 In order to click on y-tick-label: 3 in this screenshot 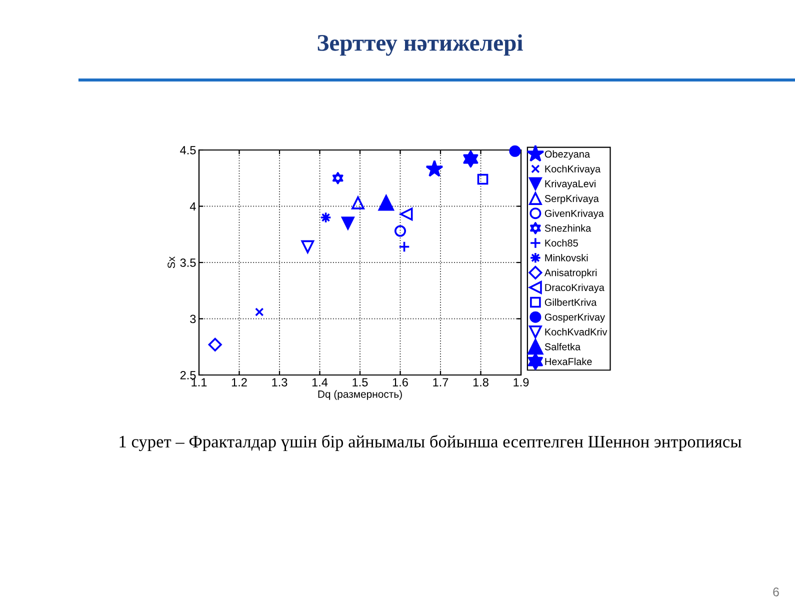, I will do `click(193, 319)`.